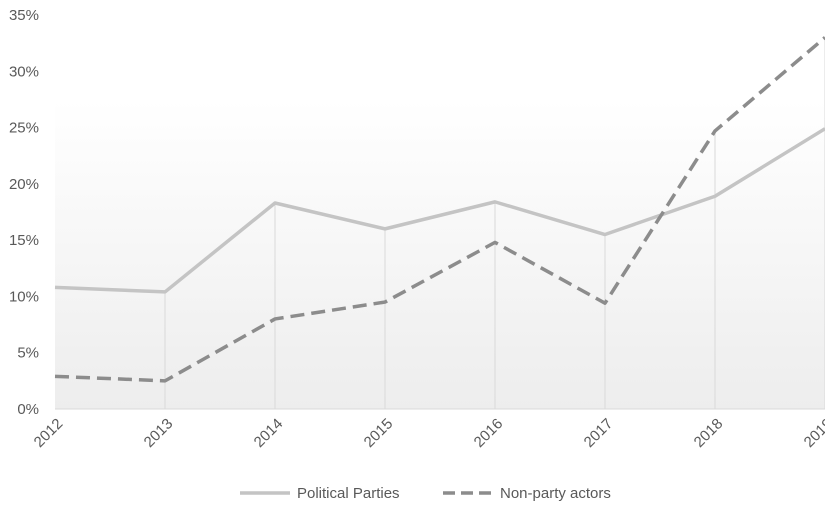 Image resolution: width=825 pixels, height=505 pixels. I want to click on y-tick-label: 0%, so click(28, 409).